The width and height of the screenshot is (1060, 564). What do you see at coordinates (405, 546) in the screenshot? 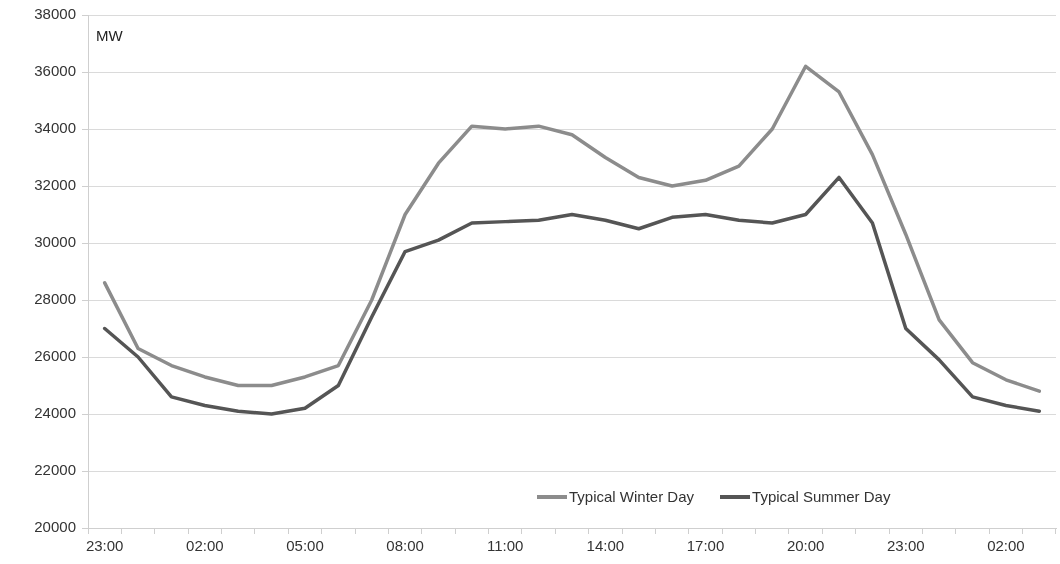
I see `x-tick-label: 08:00` at bounding box center [405, 546].